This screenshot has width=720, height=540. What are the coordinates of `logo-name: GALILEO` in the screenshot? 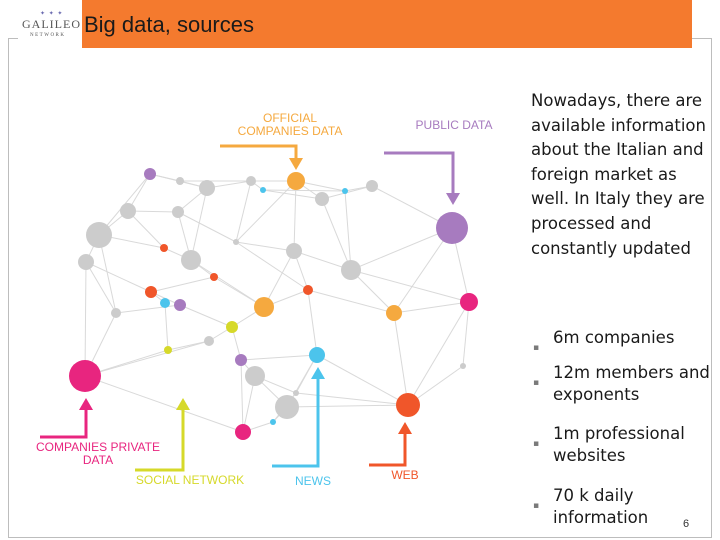 It's located at (51, 24).